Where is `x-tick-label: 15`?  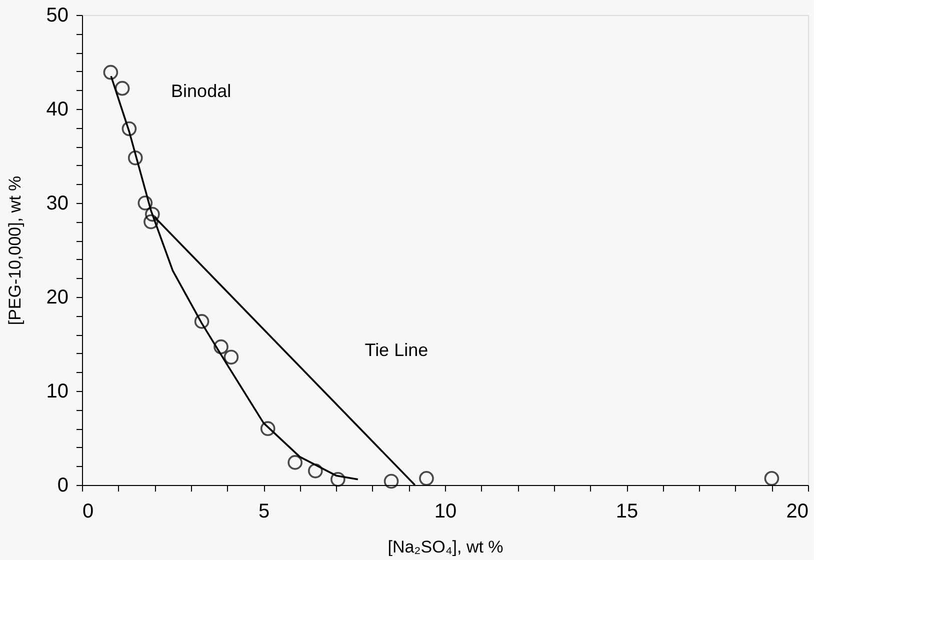 x-tick-label: 15 is located at coordinates (627, 511).